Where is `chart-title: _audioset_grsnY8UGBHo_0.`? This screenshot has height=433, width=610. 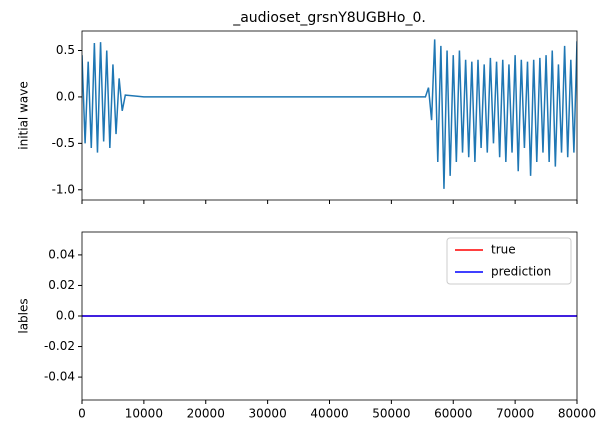
chart-title: _audioset_grsnY8UGBHo_0. is located at coordinates (329, 18).